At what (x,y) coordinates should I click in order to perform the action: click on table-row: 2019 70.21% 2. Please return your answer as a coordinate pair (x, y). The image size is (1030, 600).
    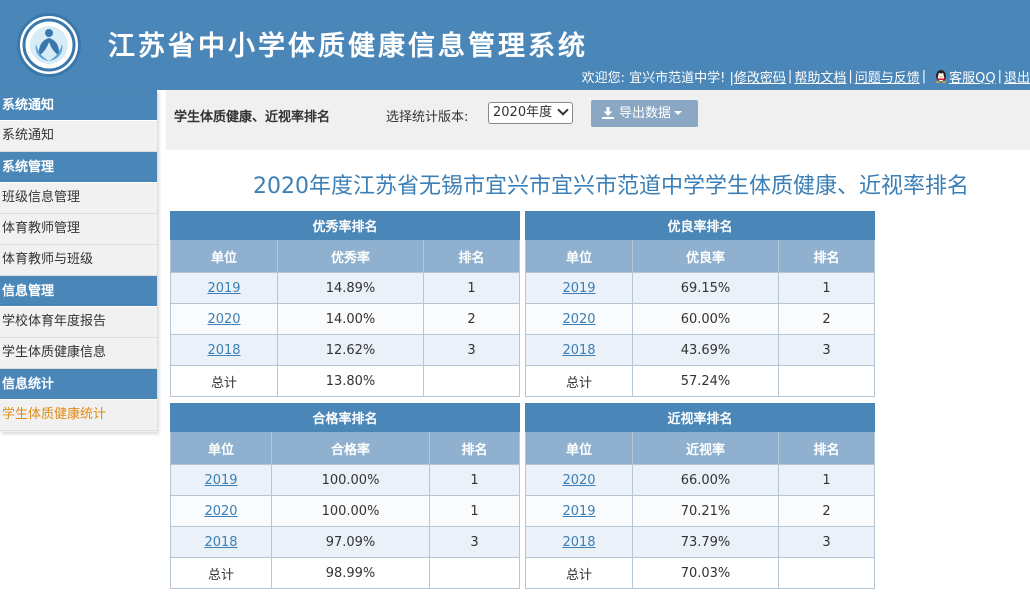
    Looking at the image, I should click on (700, 511).